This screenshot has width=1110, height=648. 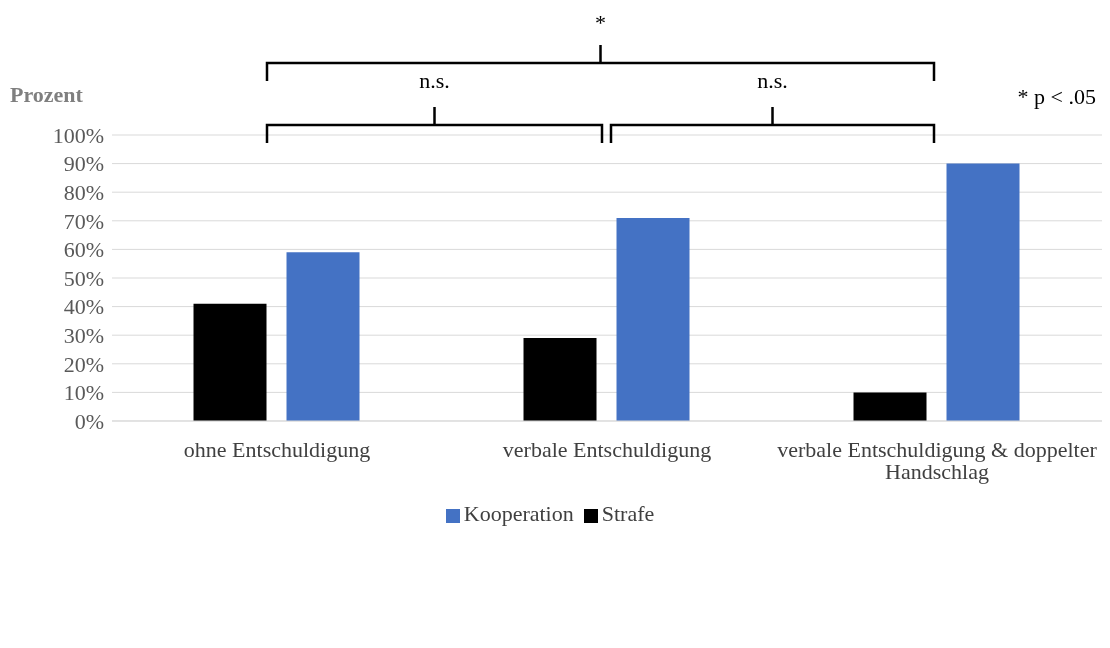 What do you see at coordinates (518, 513) in the screenshot?
I see `legend-label: Kooperation` at bounding box center [518, 513].